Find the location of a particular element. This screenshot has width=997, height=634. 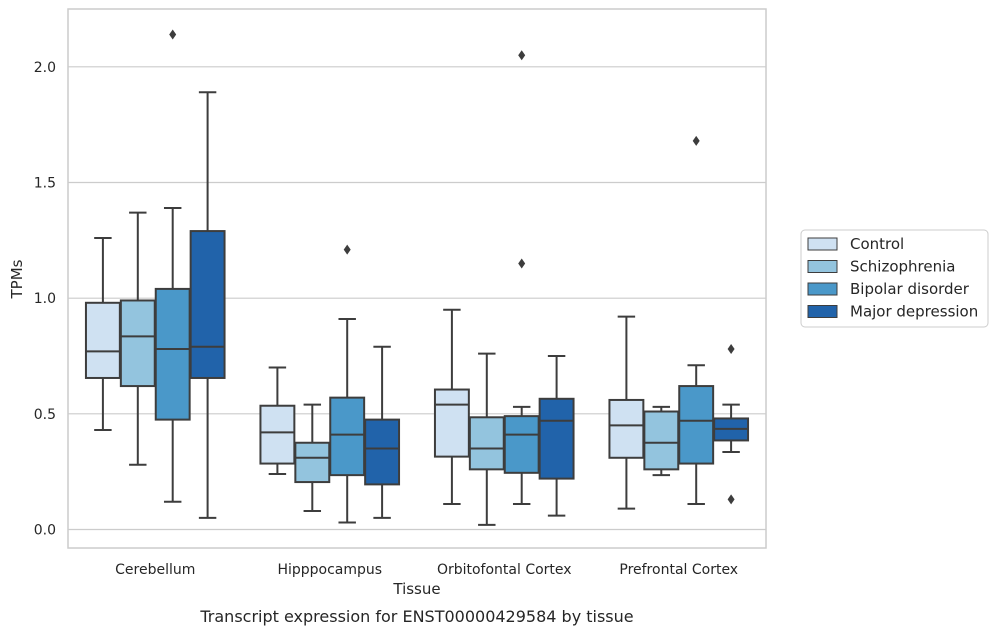

y-tick-label: 1.0 is located at coordinates (45, 299).